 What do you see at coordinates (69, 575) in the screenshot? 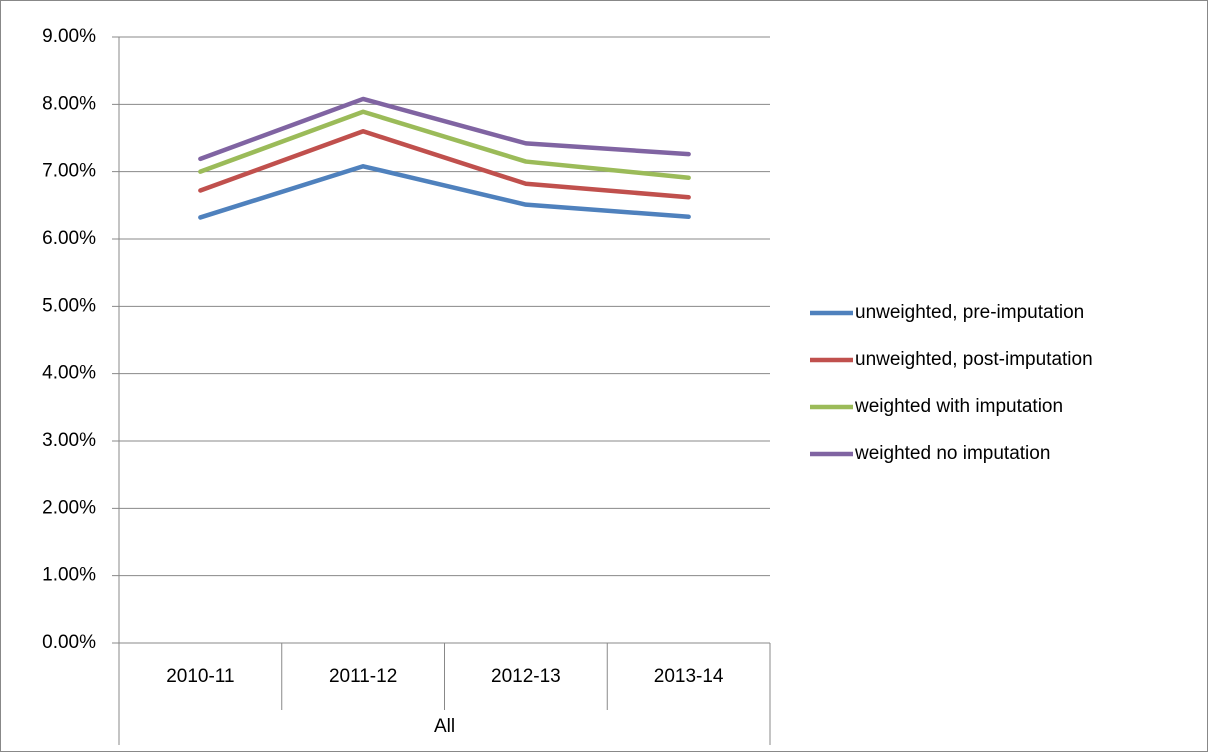
I see `y-tick-label: 1.00%` at bounding box center [69, 575].